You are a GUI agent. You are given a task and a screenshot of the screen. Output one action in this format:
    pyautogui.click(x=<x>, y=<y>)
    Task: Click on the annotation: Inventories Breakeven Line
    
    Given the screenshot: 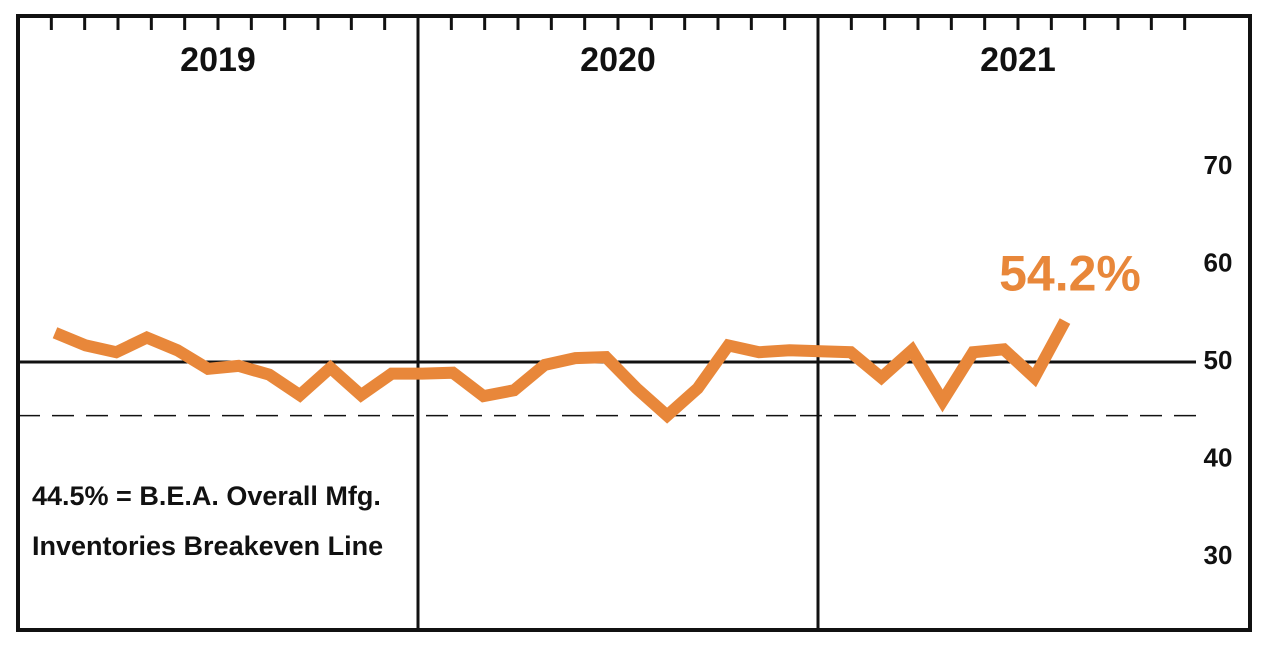 What is the action you would take?
    pyautogui.click(x=207, y=546)
    